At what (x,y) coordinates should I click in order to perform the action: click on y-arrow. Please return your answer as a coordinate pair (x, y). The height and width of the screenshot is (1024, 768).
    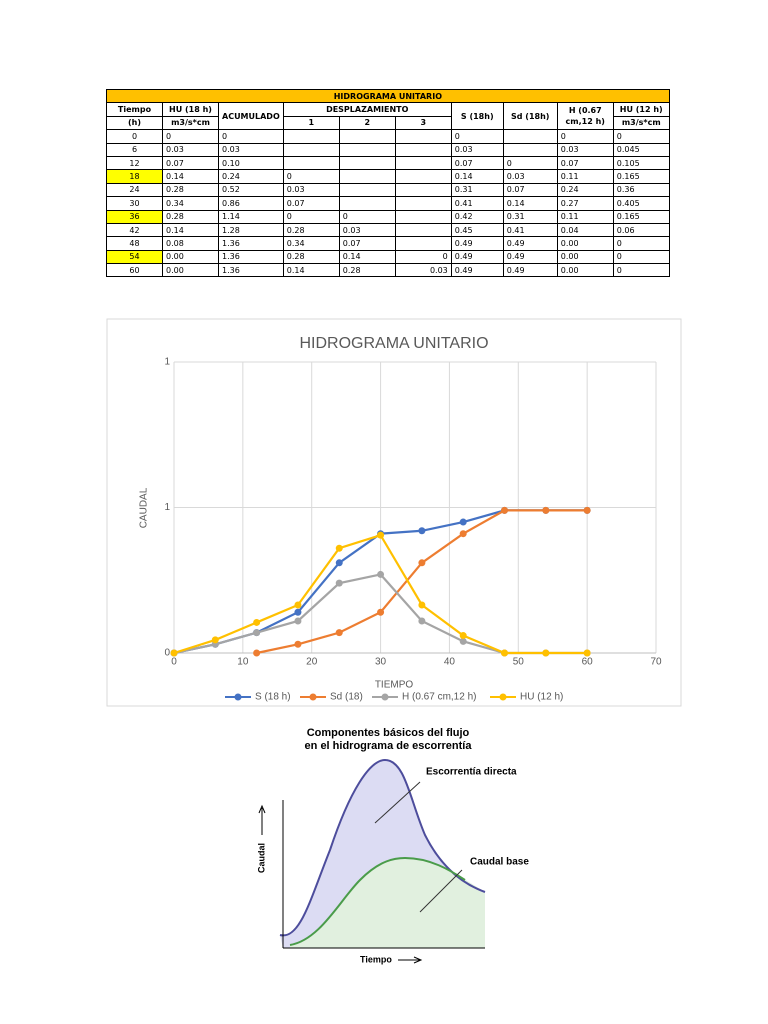
    Looking at the image, I should click on (262, 819).